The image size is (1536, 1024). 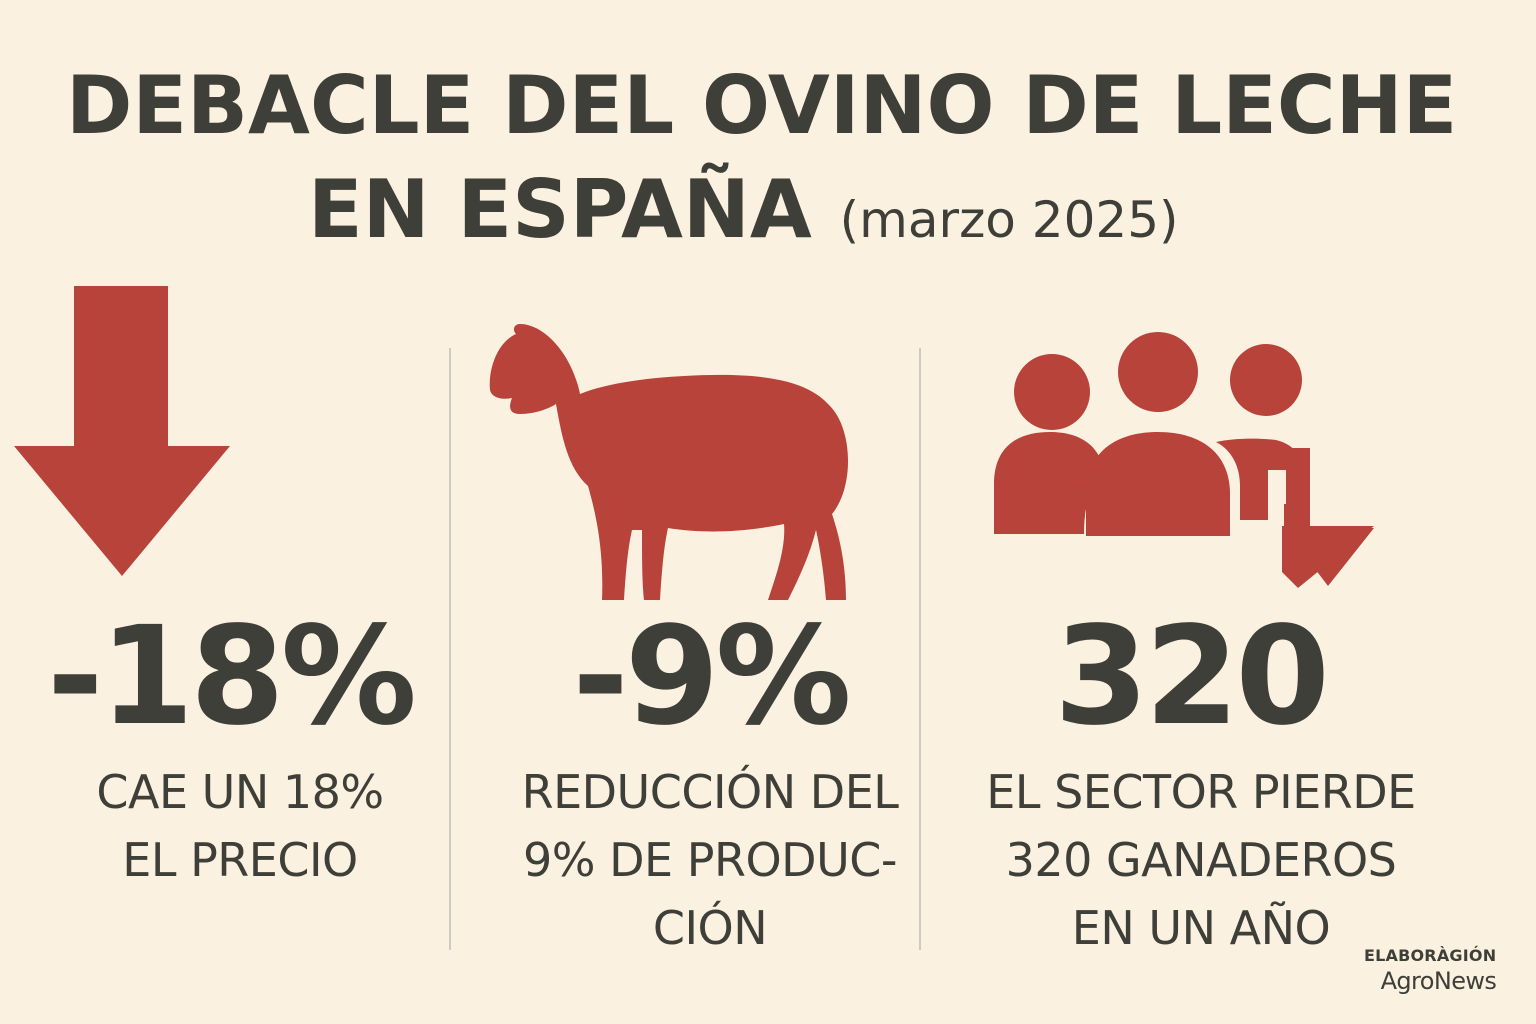 What do you see at coordinates (232, 677) in the screenshot?
I see `stat-value-price: -18%` at bounding box center [232, 677].